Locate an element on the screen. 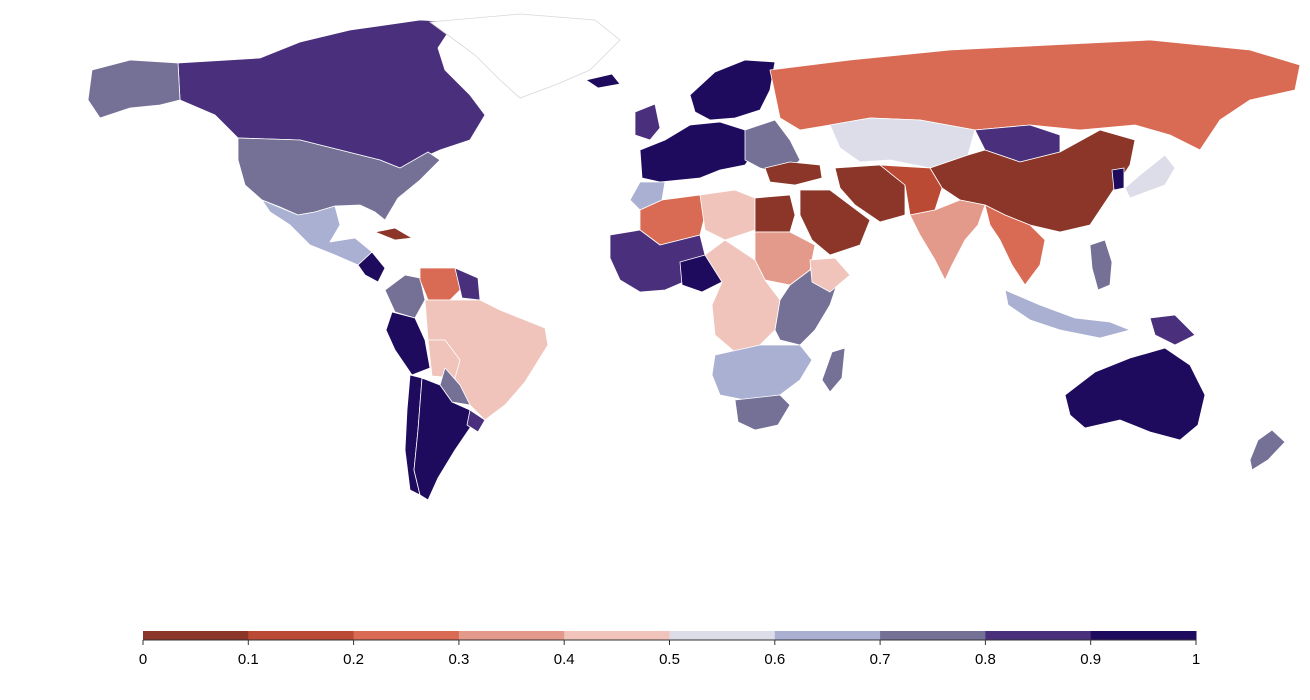 The image size is (1310, 700). region-cuba is located at coordinates (393, 234).